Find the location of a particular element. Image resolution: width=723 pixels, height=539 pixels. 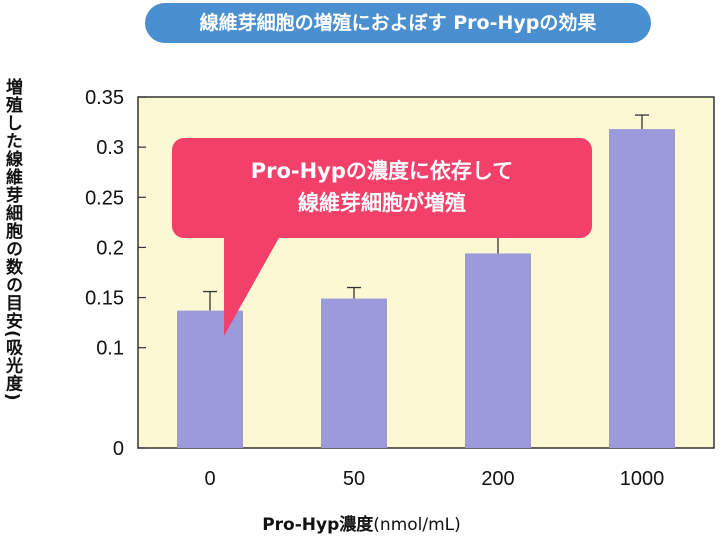

y-axis-label: 増殖した線維芽細胞の数の目安(吸光度) is located at coordinates (12, 240).